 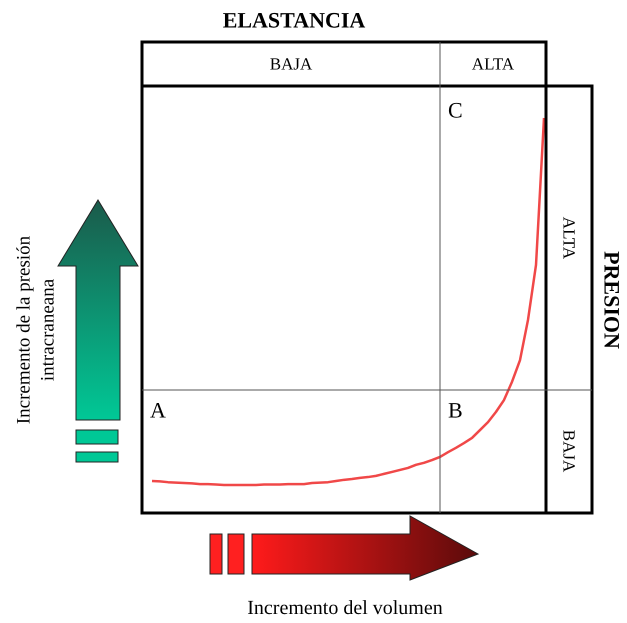 What do you see at coordinates (36, 329) in the screenshot?
I see `y-axis-title: Incremento de la presión intracraneana` at bounding box center [36, 329].